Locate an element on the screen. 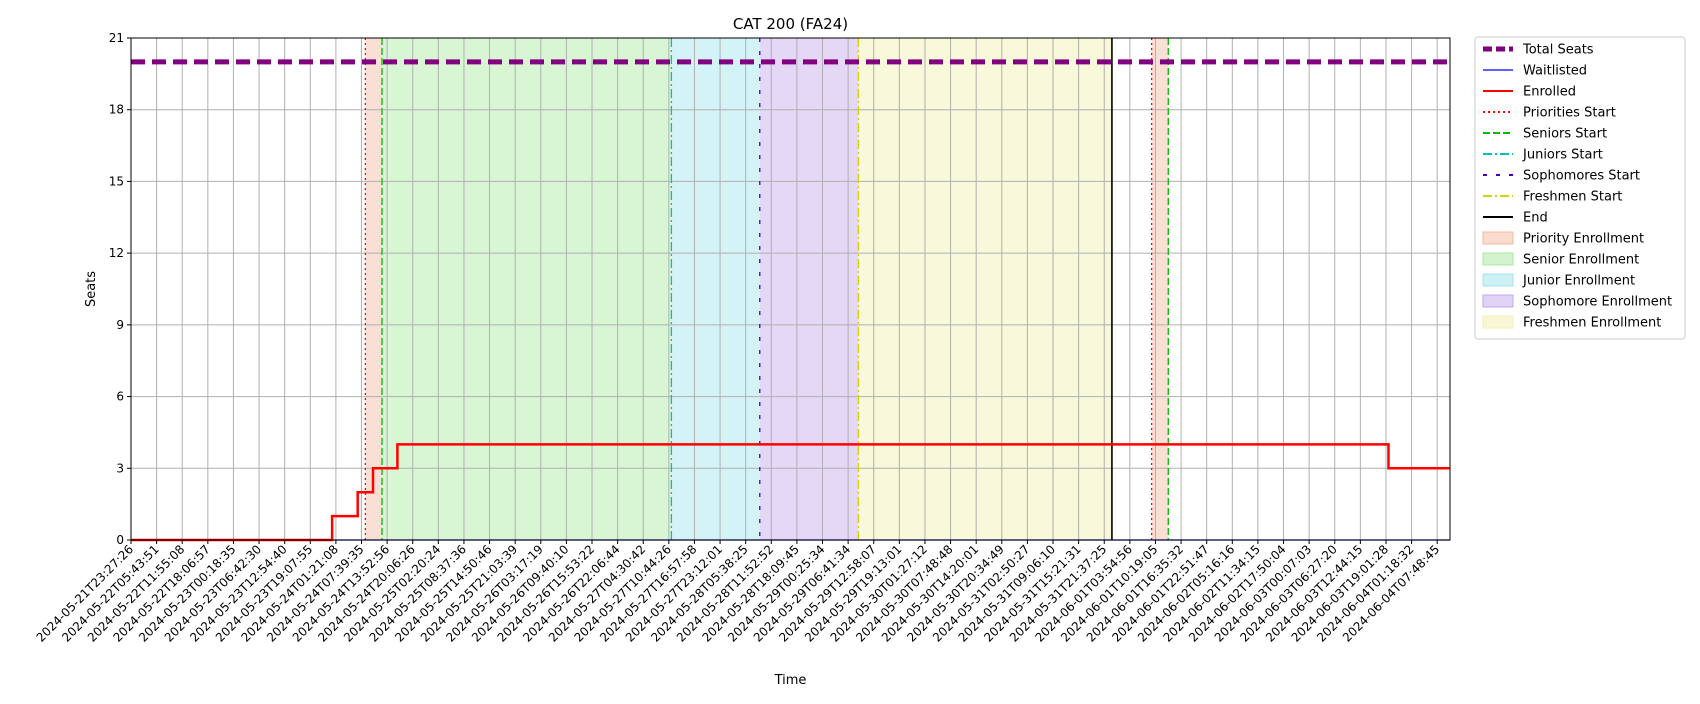  legend-item: Sophomores Start is located at coordinates (1561, 176).